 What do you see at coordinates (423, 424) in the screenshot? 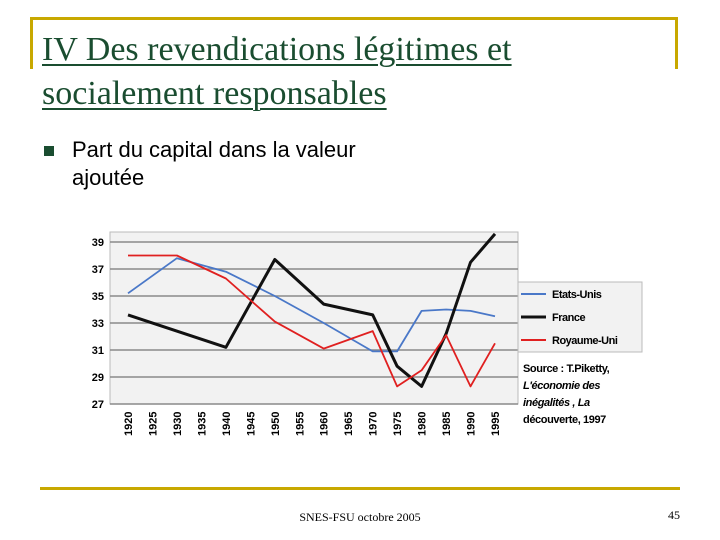
I see `x-tick-label: 1980` at bounding box center [423, 424].